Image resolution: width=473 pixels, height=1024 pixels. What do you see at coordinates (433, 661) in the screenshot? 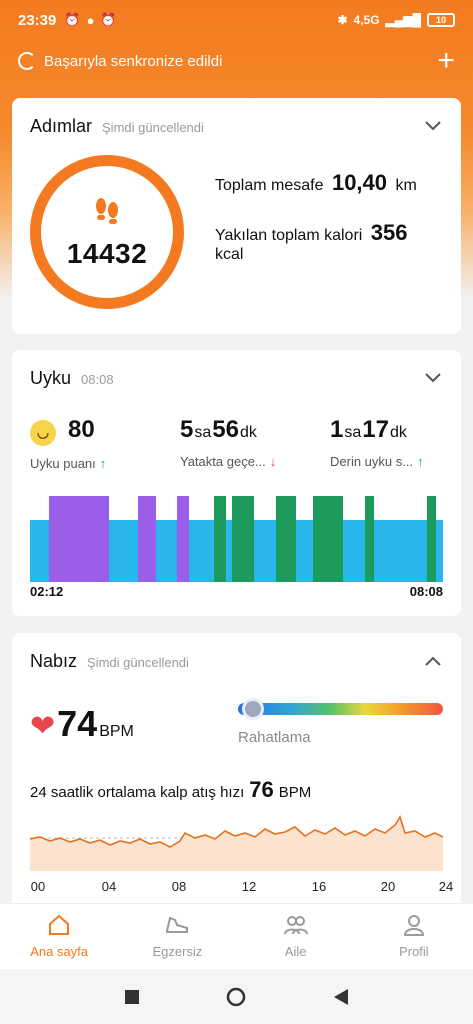
I see `chevron-up-icon` at bounding box center [433, 661].